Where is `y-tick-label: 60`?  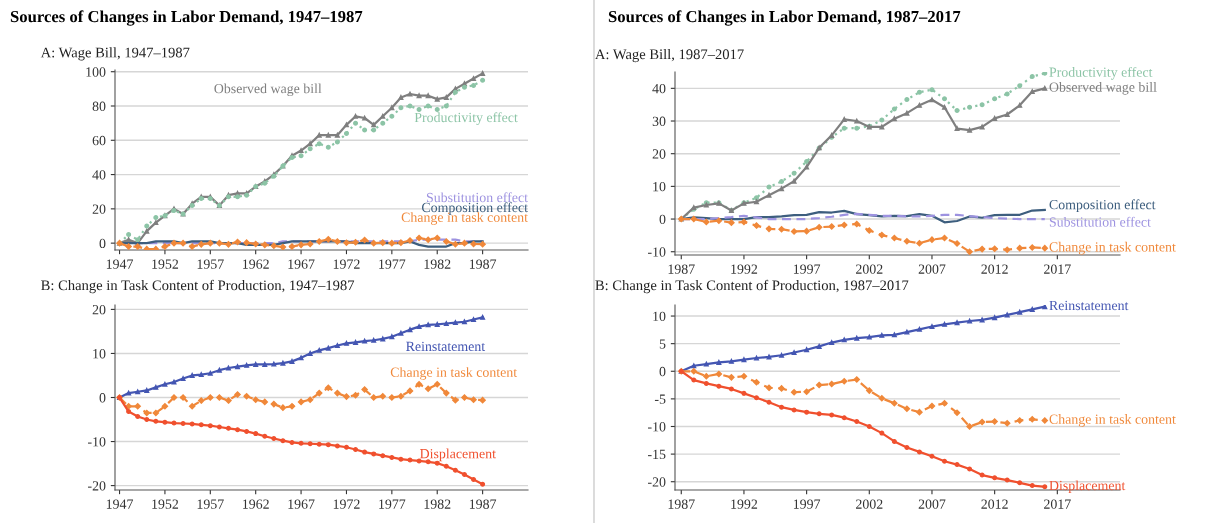 y-tick-label: 60 is located at coordinates (99, 140).